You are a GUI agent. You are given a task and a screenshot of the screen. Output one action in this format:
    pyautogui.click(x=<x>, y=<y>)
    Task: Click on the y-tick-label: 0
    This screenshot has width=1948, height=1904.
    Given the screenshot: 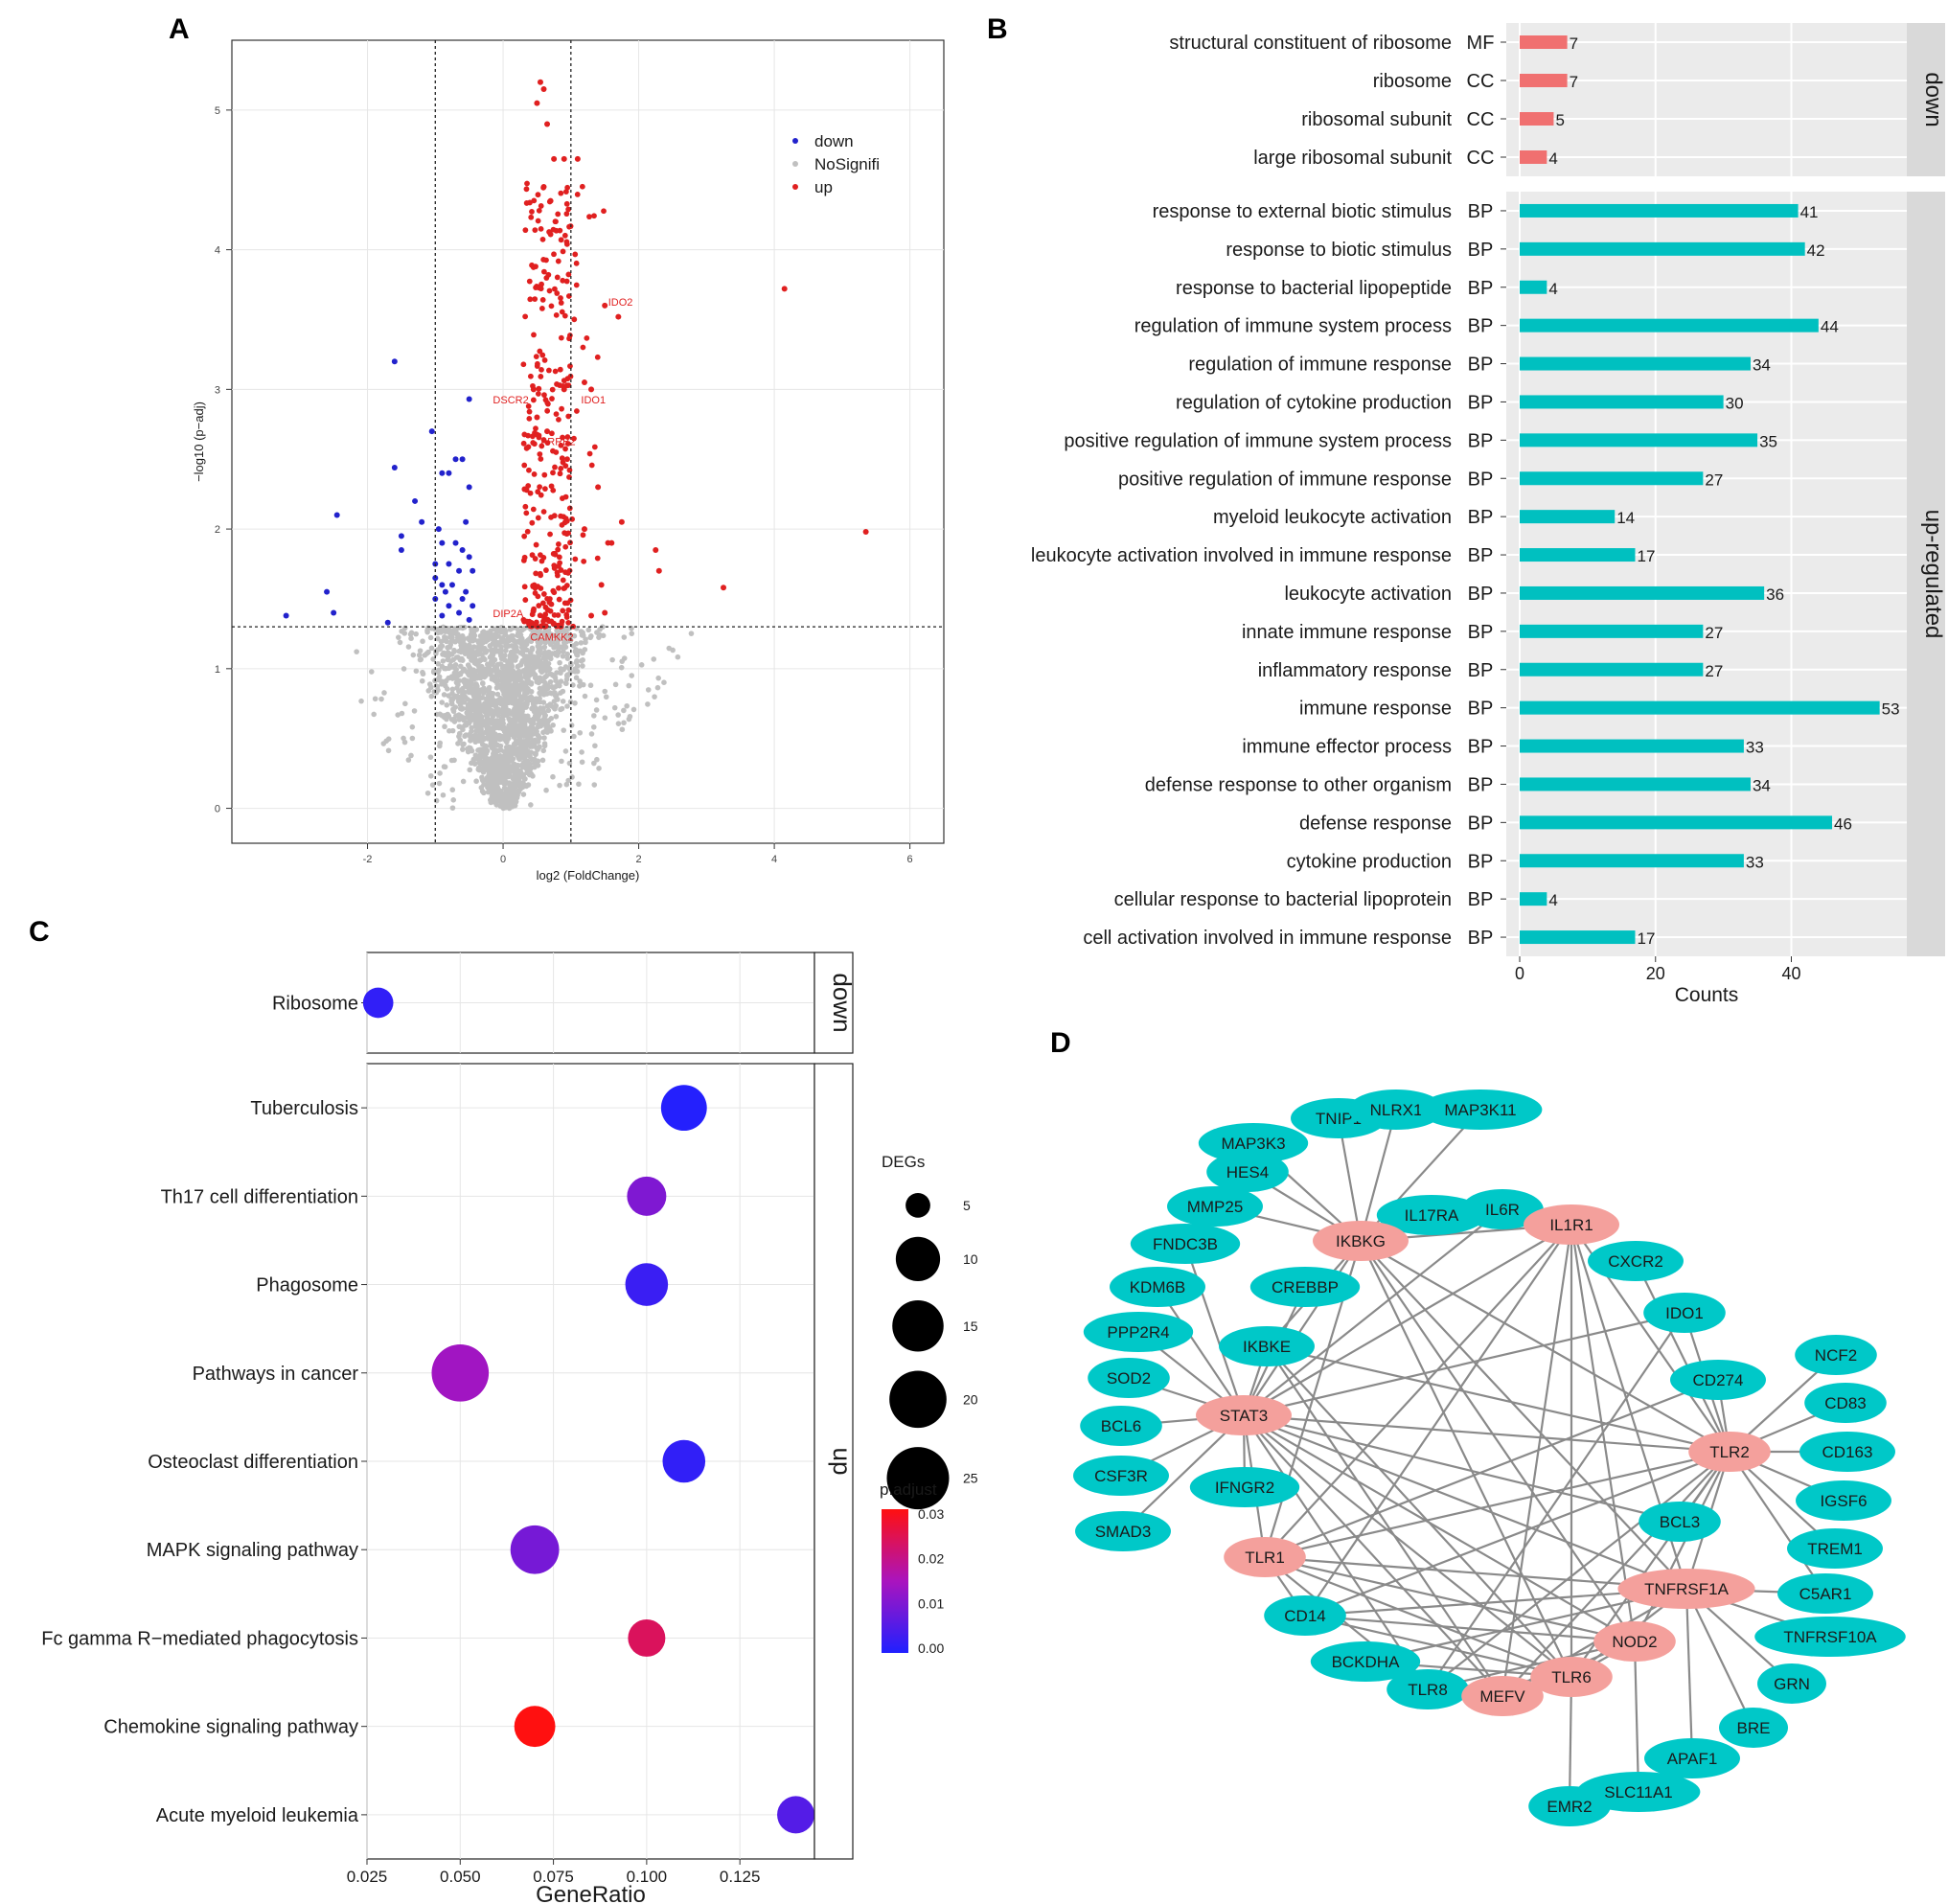 What is the action you would take?
    pyautogui.click(x=217, y=810)
    